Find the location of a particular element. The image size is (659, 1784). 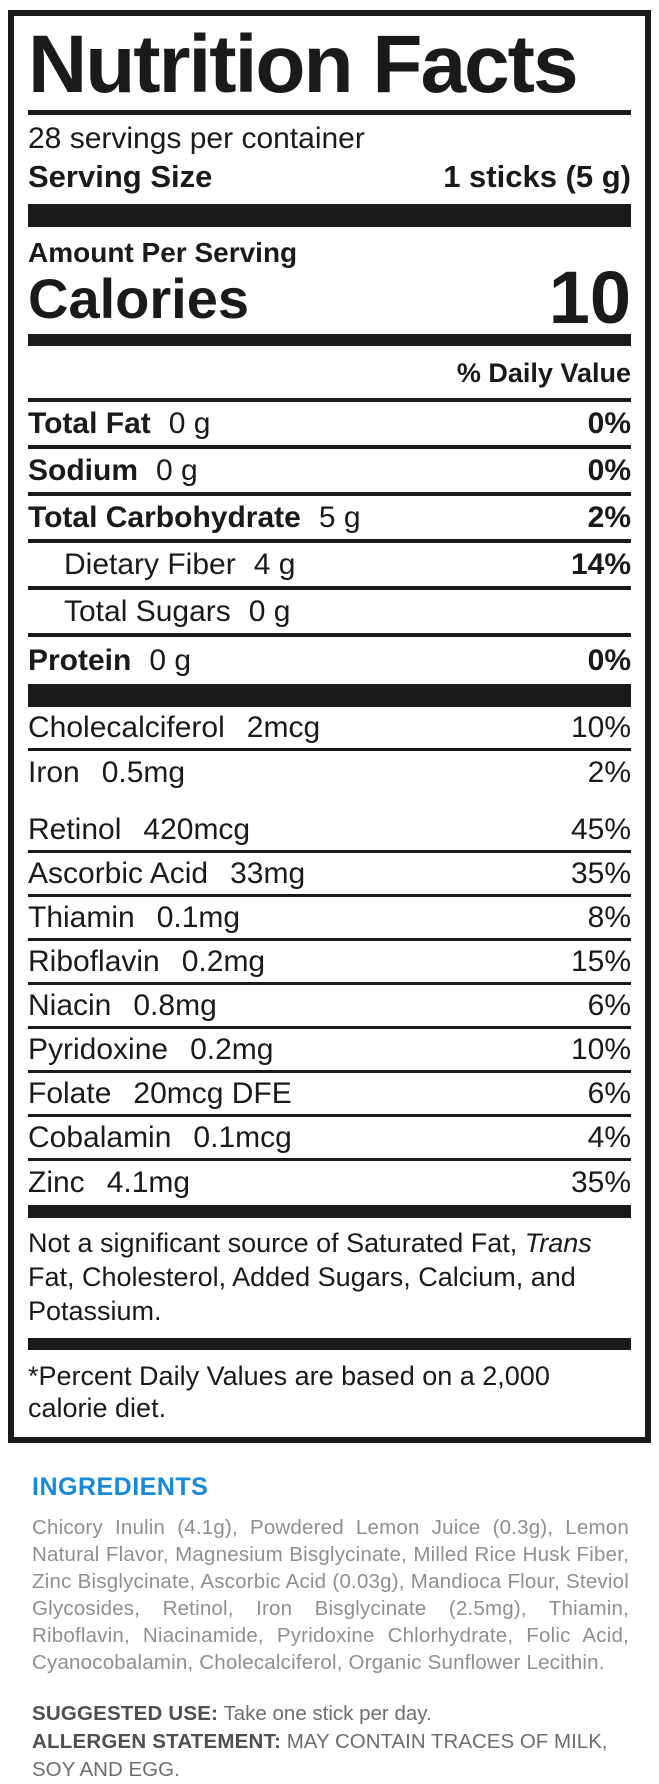

micronutrient-name: Pyridoxine is located at coordinates (98, 1049).